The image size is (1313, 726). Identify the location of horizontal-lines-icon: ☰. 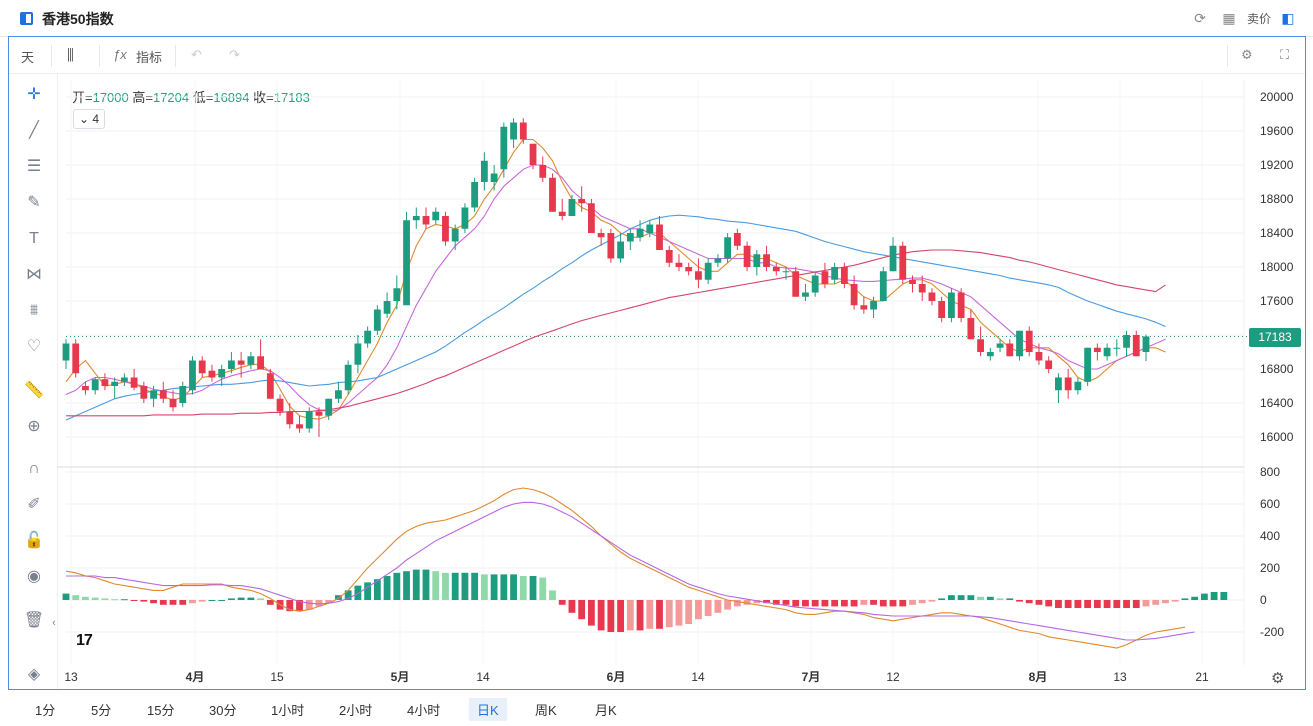
(34, 166).